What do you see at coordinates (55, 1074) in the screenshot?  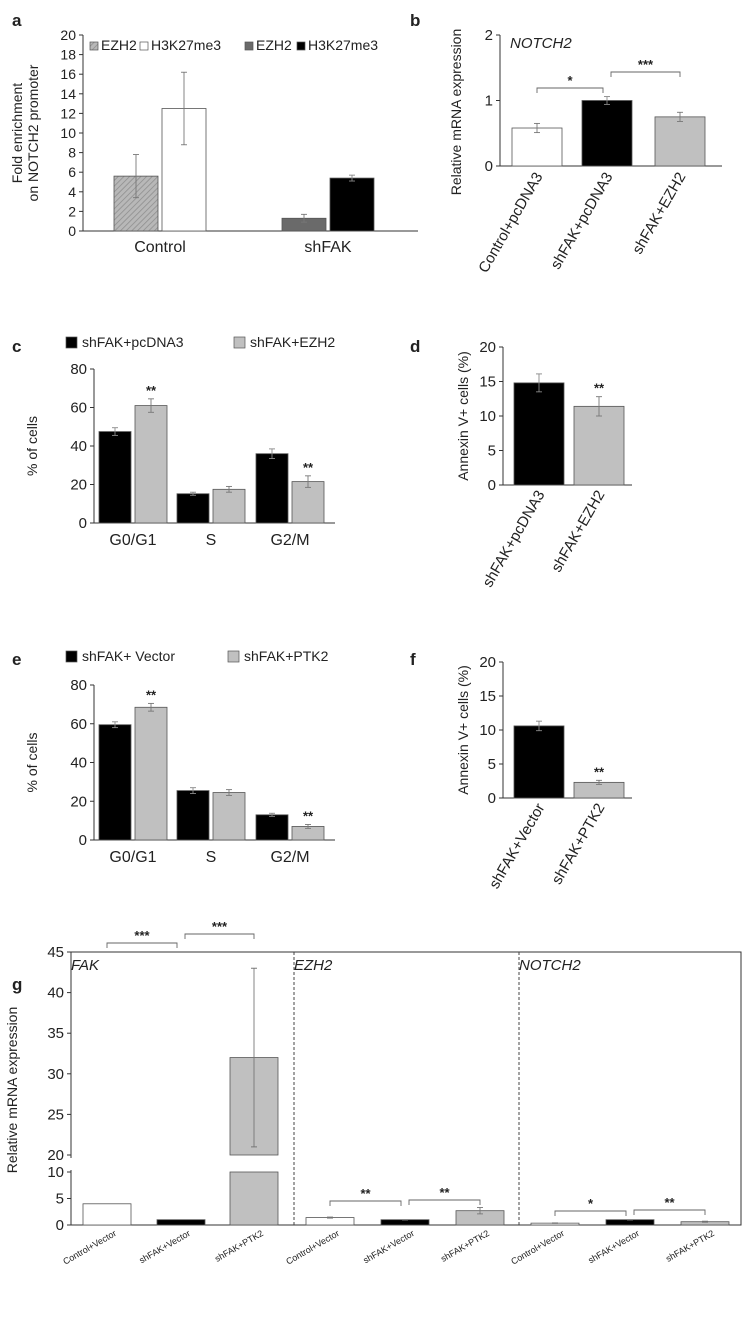 I see `y-tick-label: 30` at bounding box center [55, 1074].